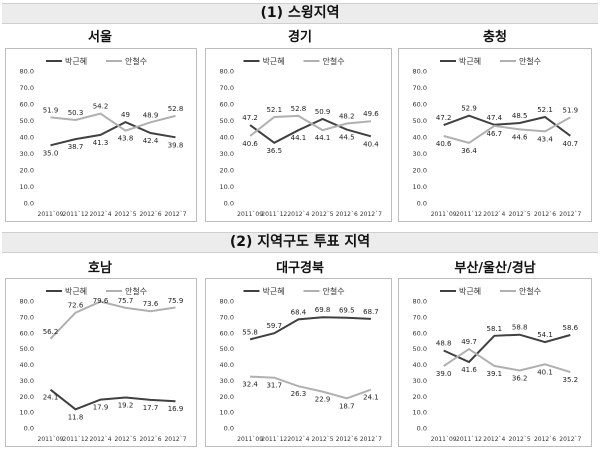 This screenshot has height=450, width=600. Describe the element at coordinates (347, 116) in the screenshot. I see `data-label: 48.2` at that location.